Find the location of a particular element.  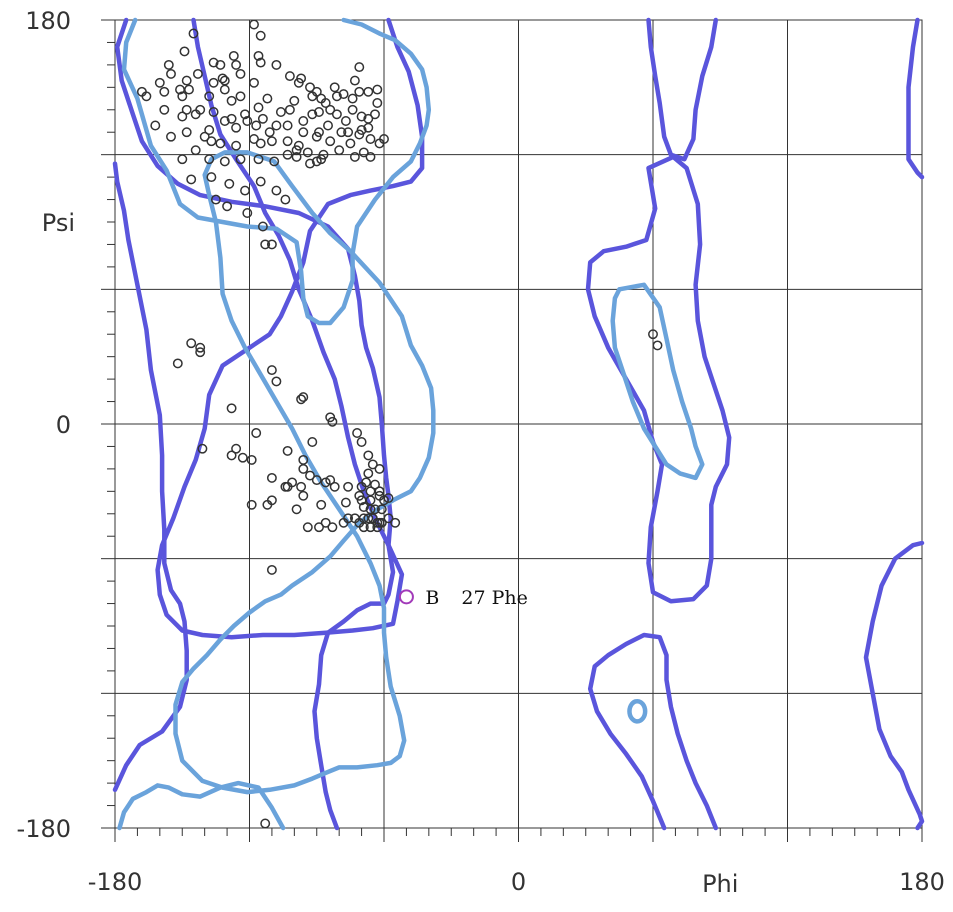

favoured-contour-line is located at coordinates (657, 381).